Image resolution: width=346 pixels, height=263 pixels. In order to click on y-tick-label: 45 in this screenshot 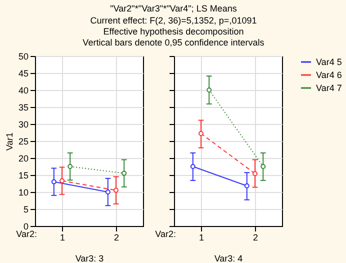, I will do `click(23, 73)`.